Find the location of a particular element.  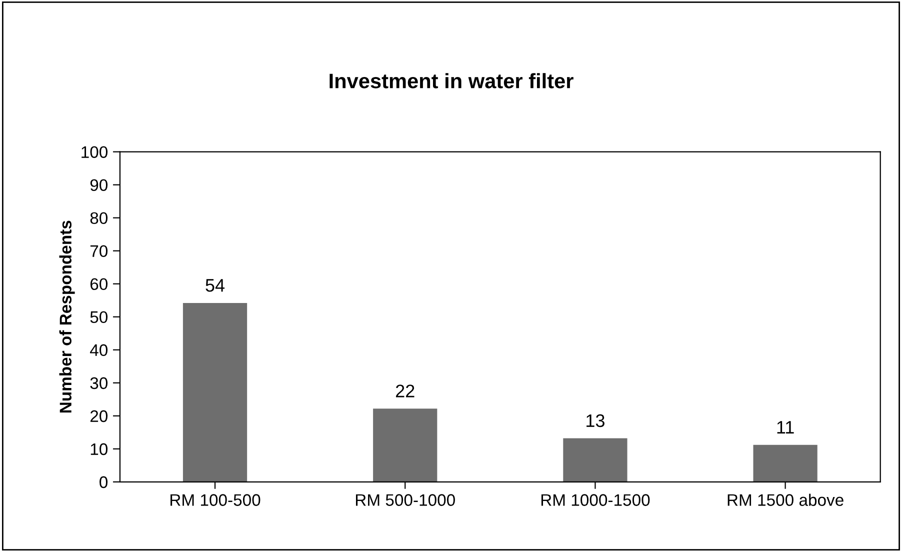

x-tick-label: RM 1500 above is located at coordinates (786, 500).